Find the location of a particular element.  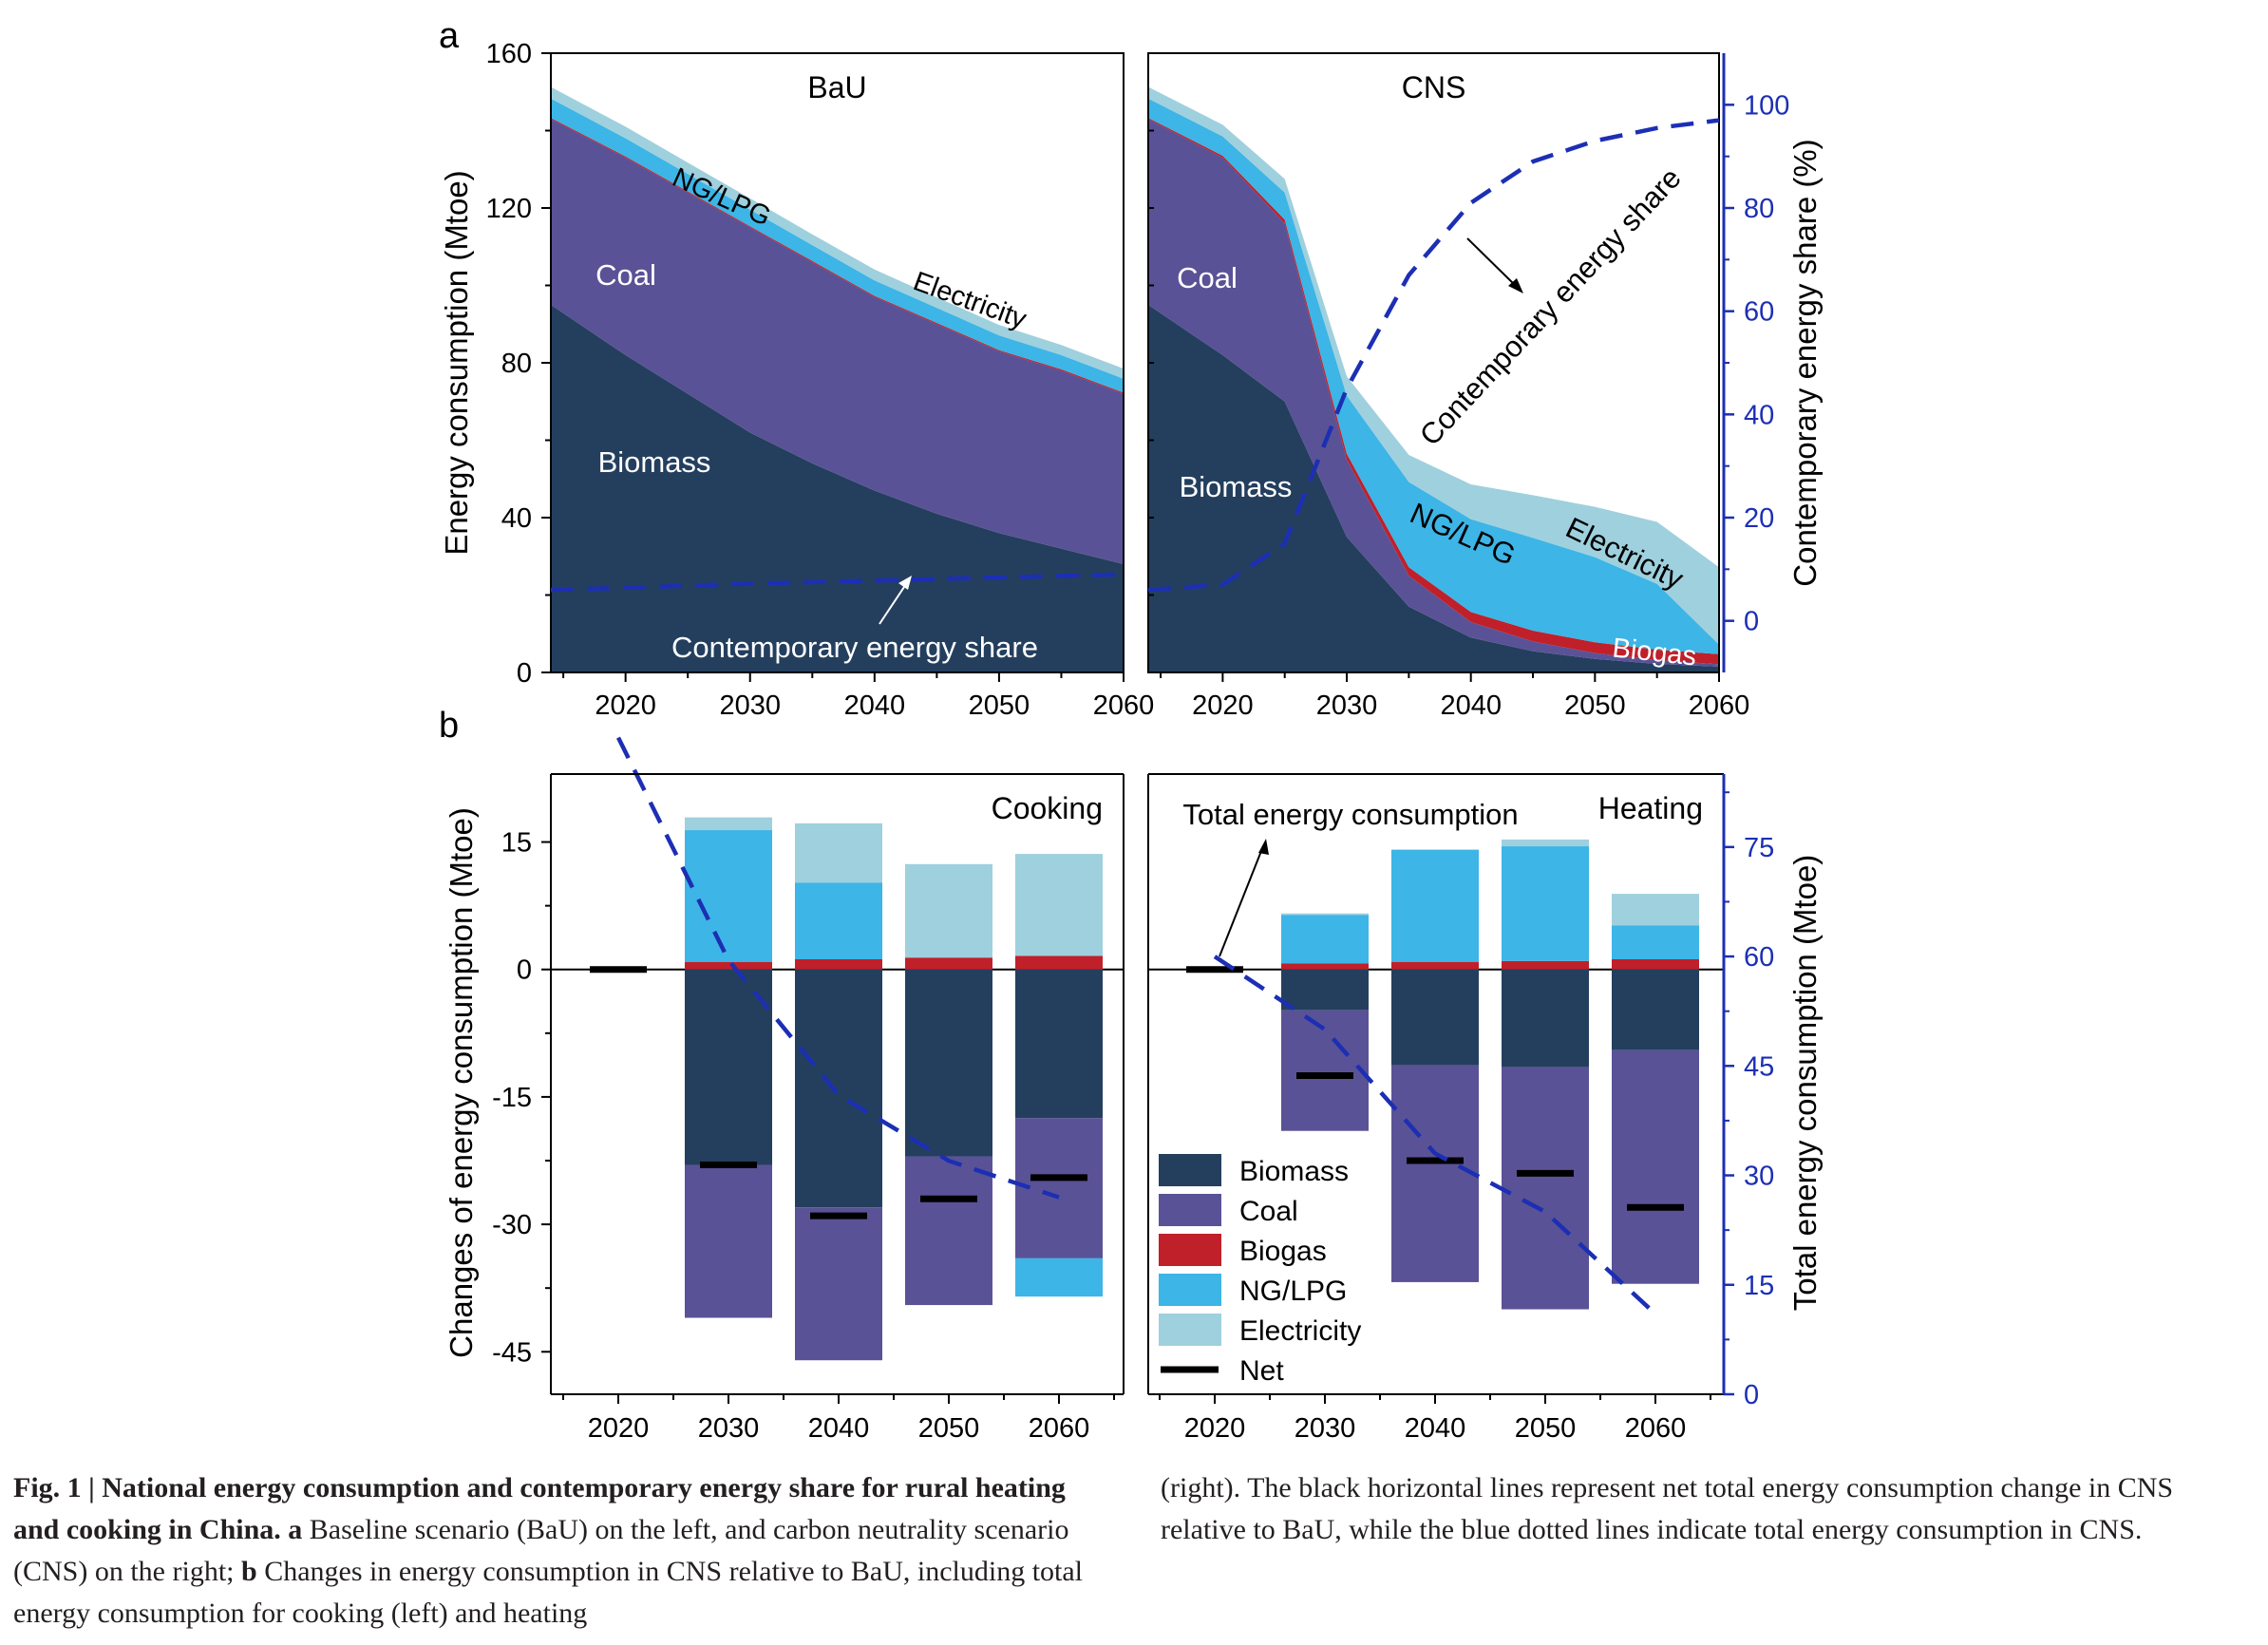

caption-label-a: a is located at coordinates (292, 1529).